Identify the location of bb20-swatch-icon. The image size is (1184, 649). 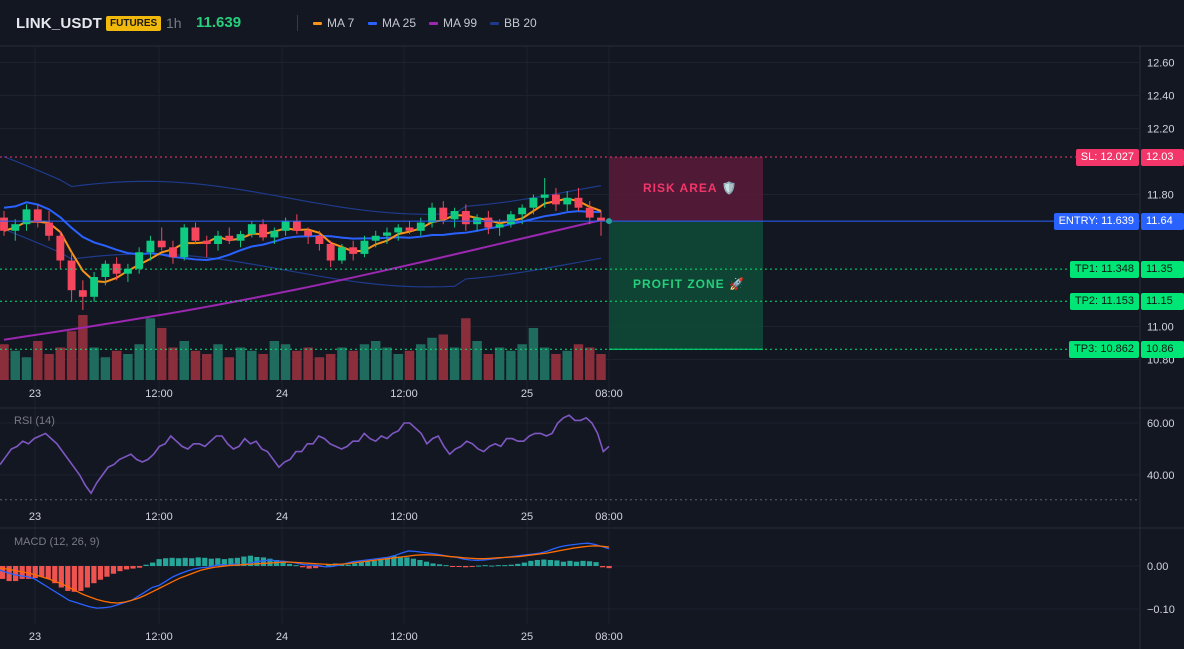
(494, 23).